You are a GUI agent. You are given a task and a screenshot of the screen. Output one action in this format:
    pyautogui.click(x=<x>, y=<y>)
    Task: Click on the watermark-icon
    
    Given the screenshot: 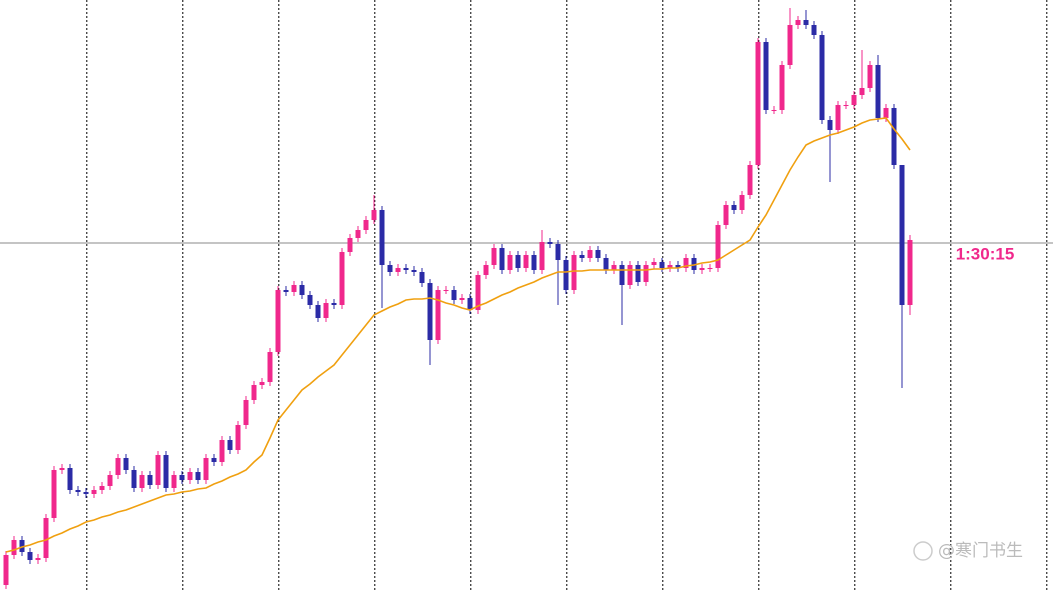 What is the action you would take?
    pyautogui.click(x=923, y=551)
    